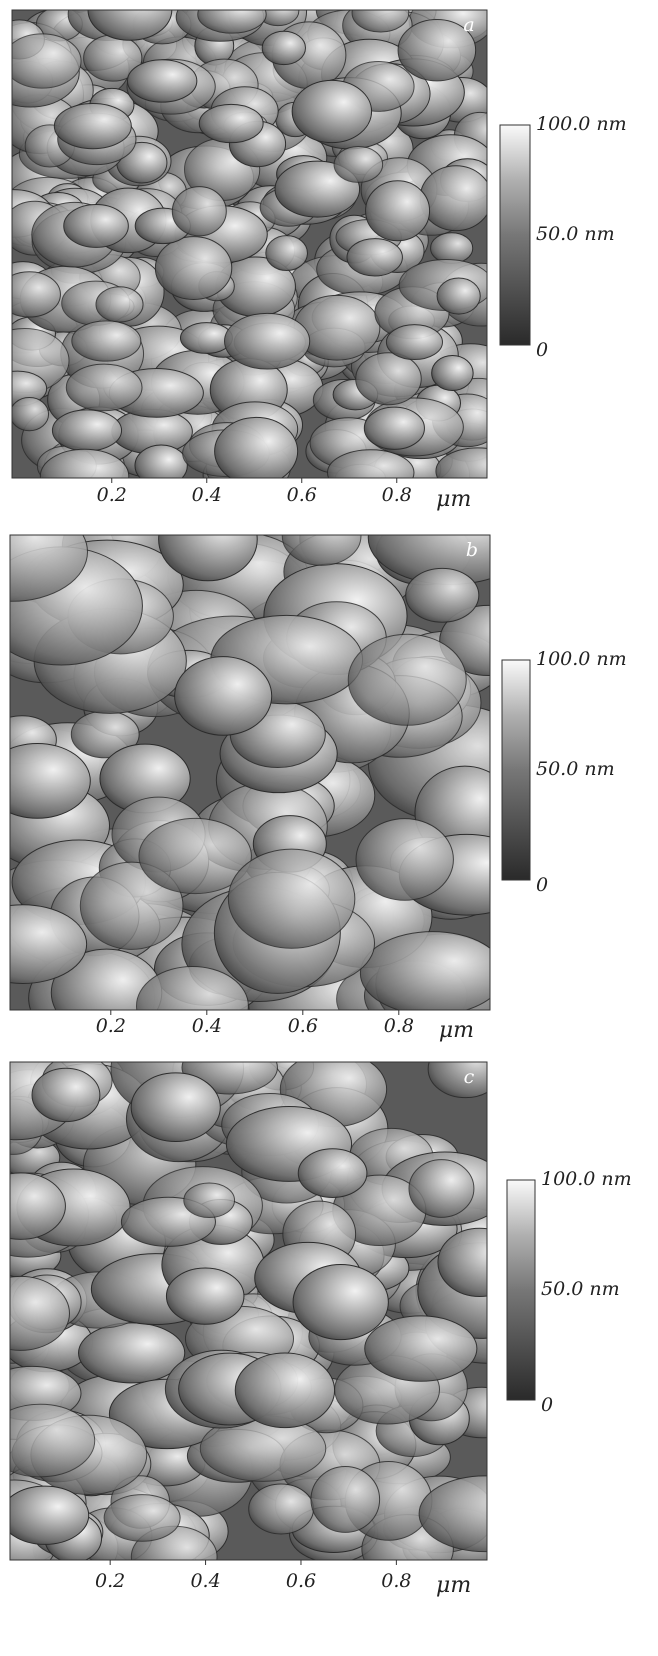 The width and height of the screenshot is (658, 1656). I want to click on panel-label: b, so click(472, 550).